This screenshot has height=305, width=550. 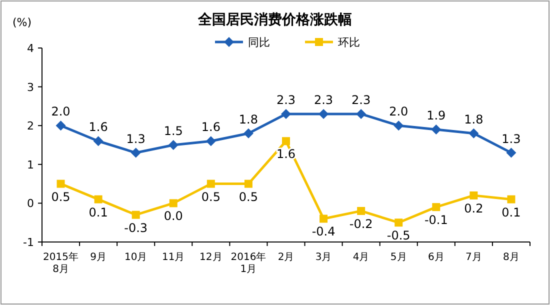 I want to click on x-tick-label: 6月, so click(x=436, y=257).